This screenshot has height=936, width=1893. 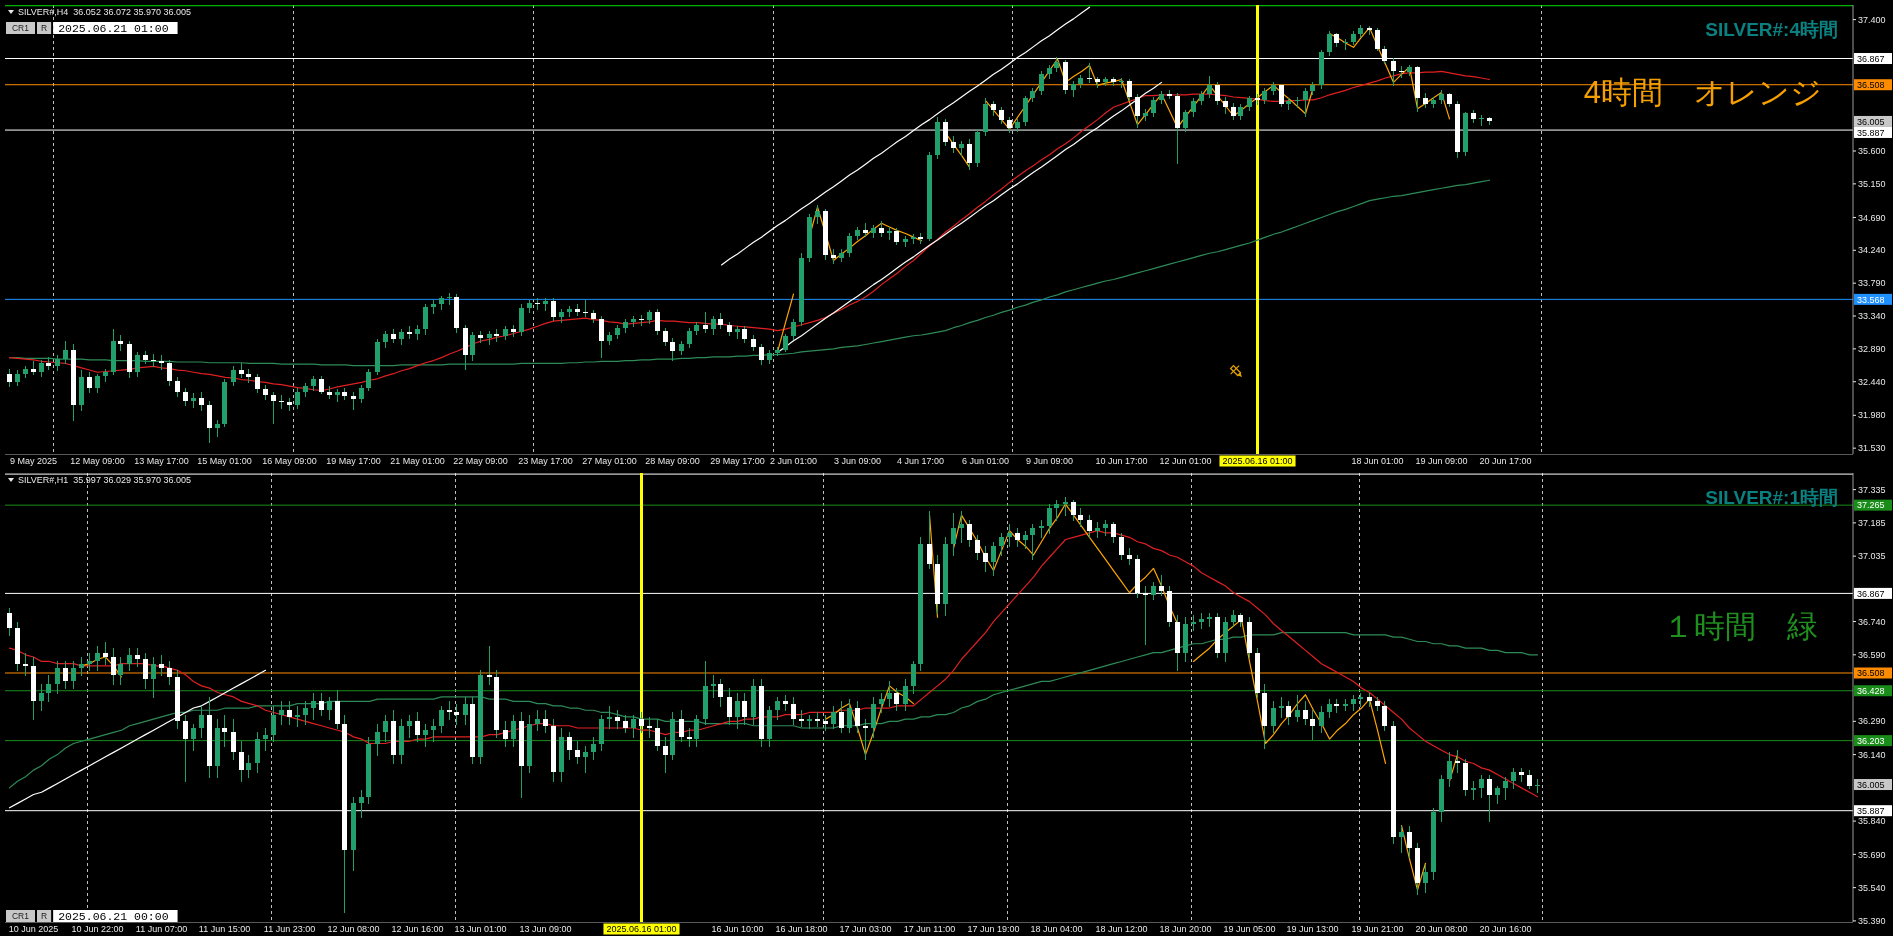 What do you see at coordinates (1872, 184) in the screenshot?
I see `y-tick-label: 35.150` at bounding box center [1872, 184].